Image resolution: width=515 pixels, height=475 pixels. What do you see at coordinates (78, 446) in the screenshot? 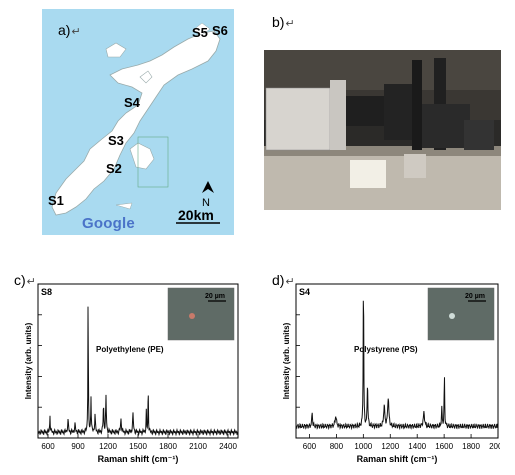
I see `x-tick-label: 900` at bounding box center [78, 446].